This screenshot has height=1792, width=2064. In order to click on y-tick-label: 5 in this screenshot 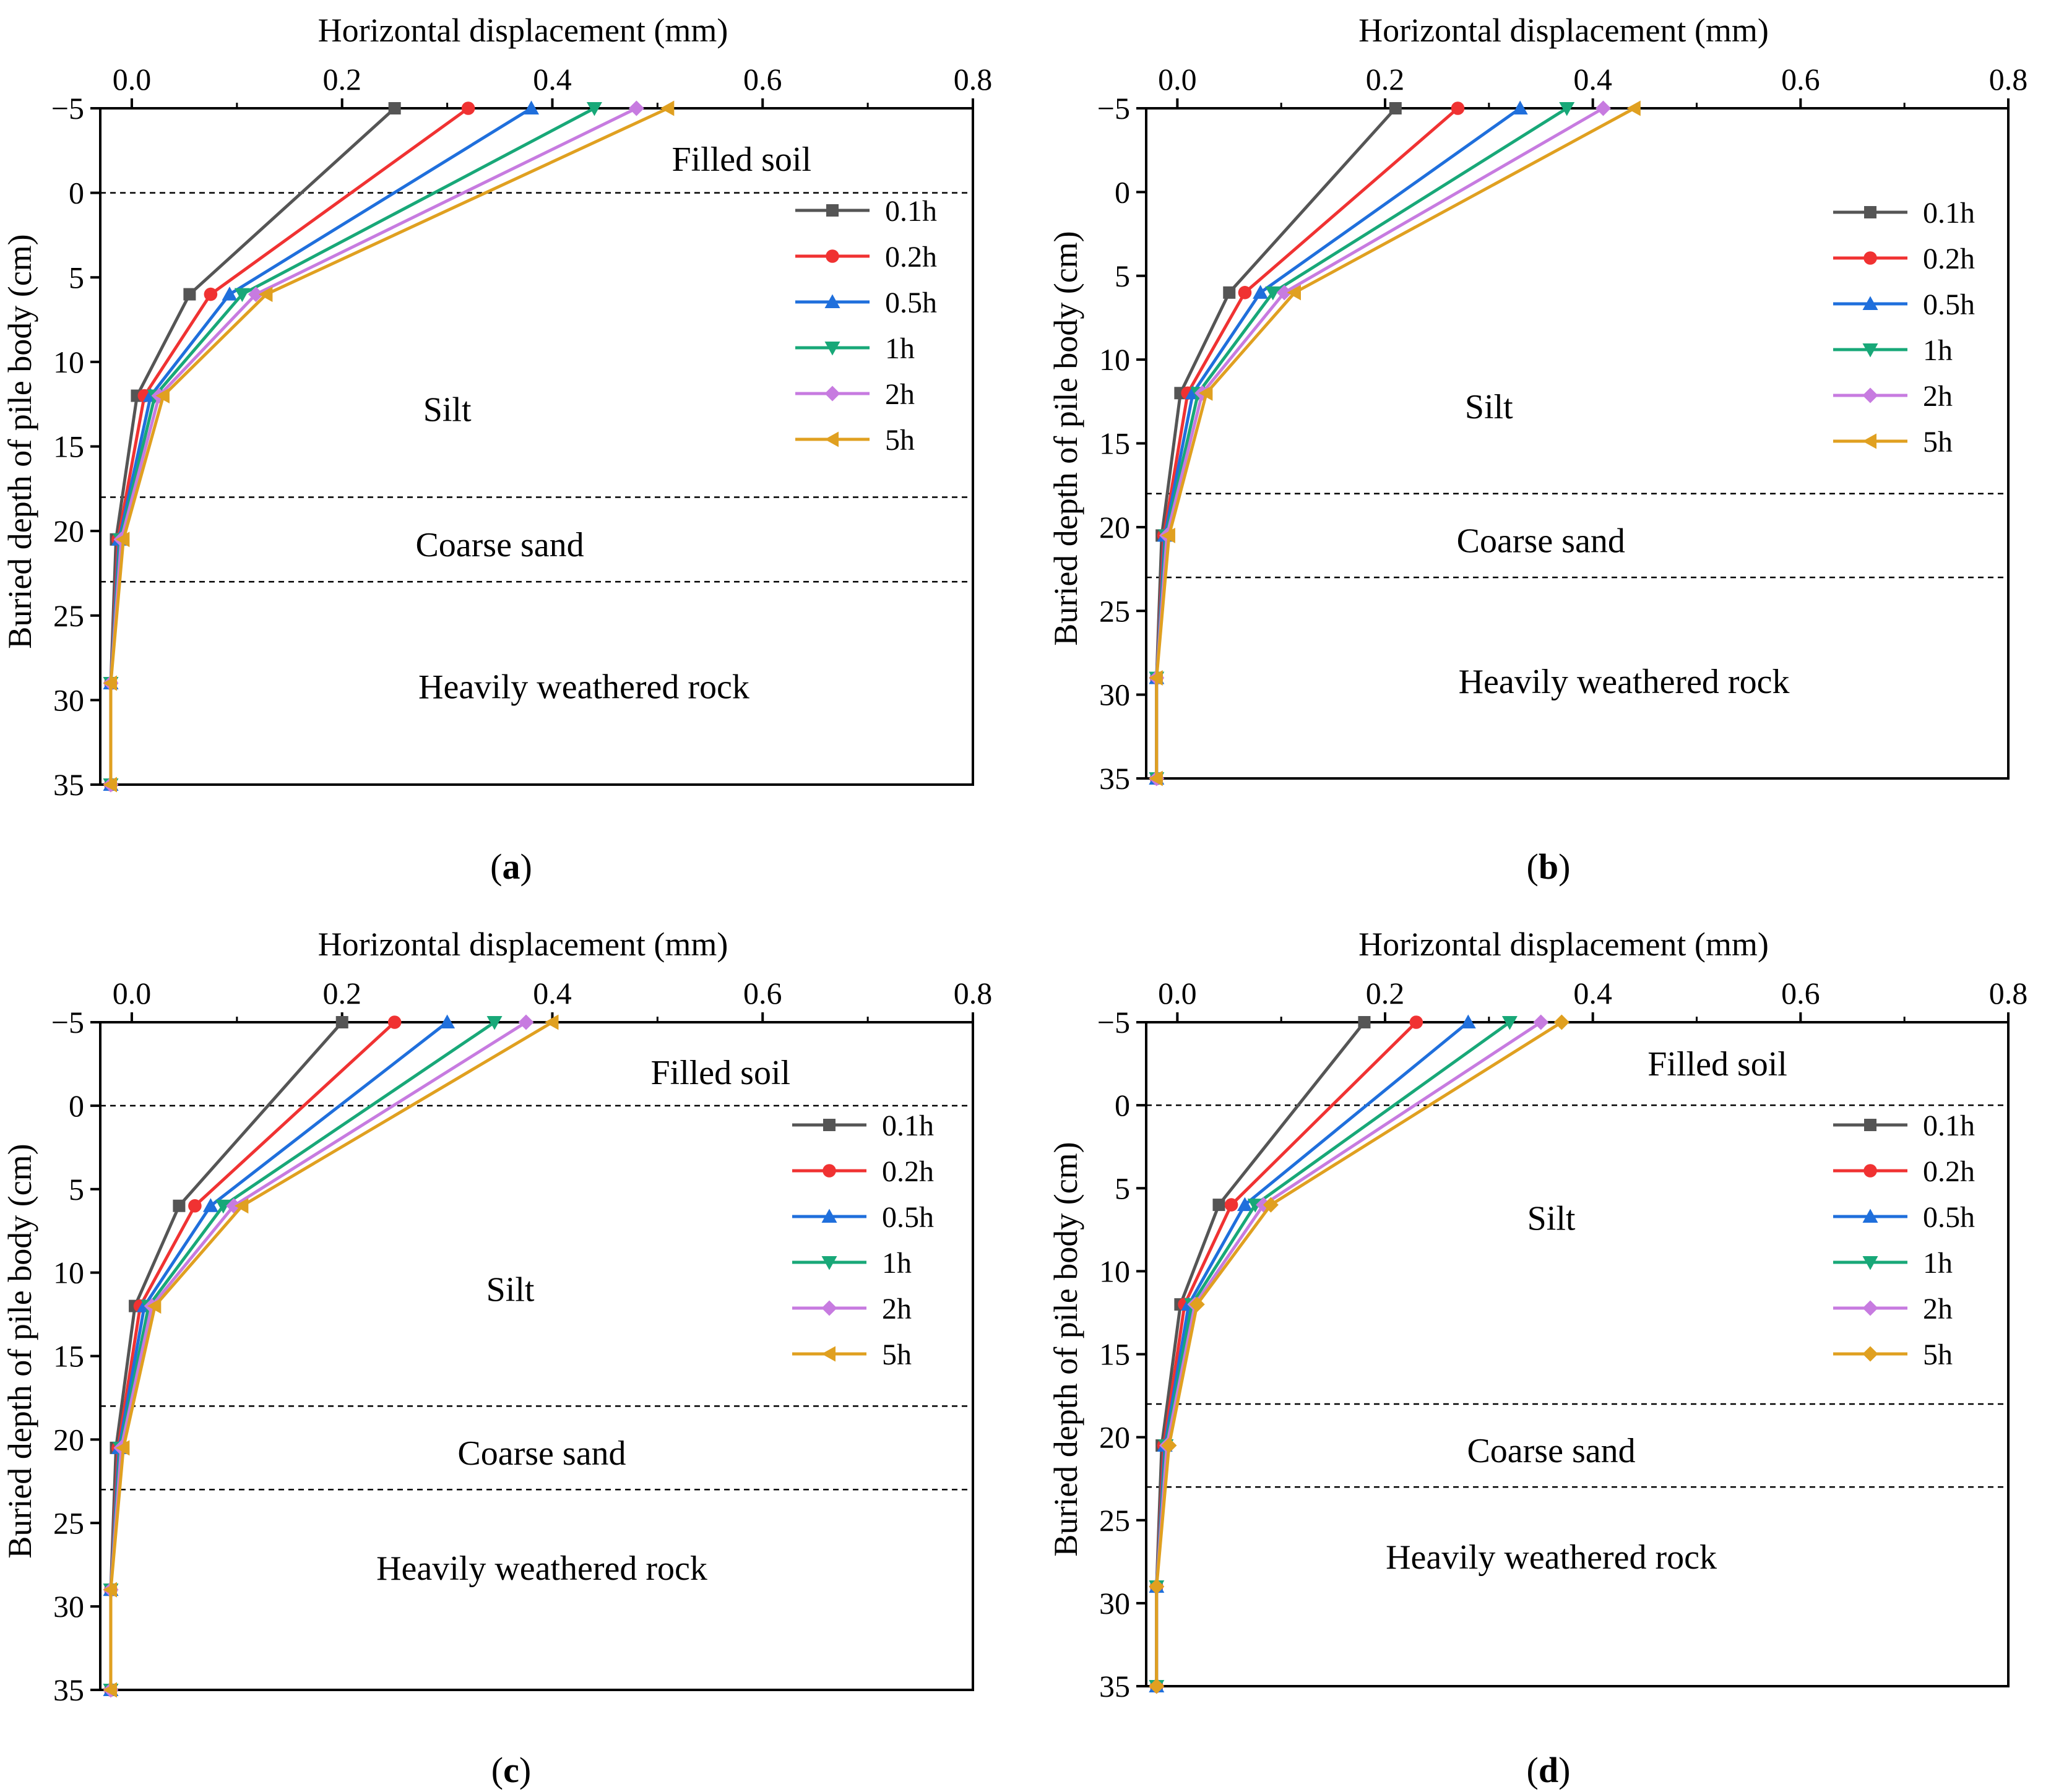, I will do `click(76, 277)`.